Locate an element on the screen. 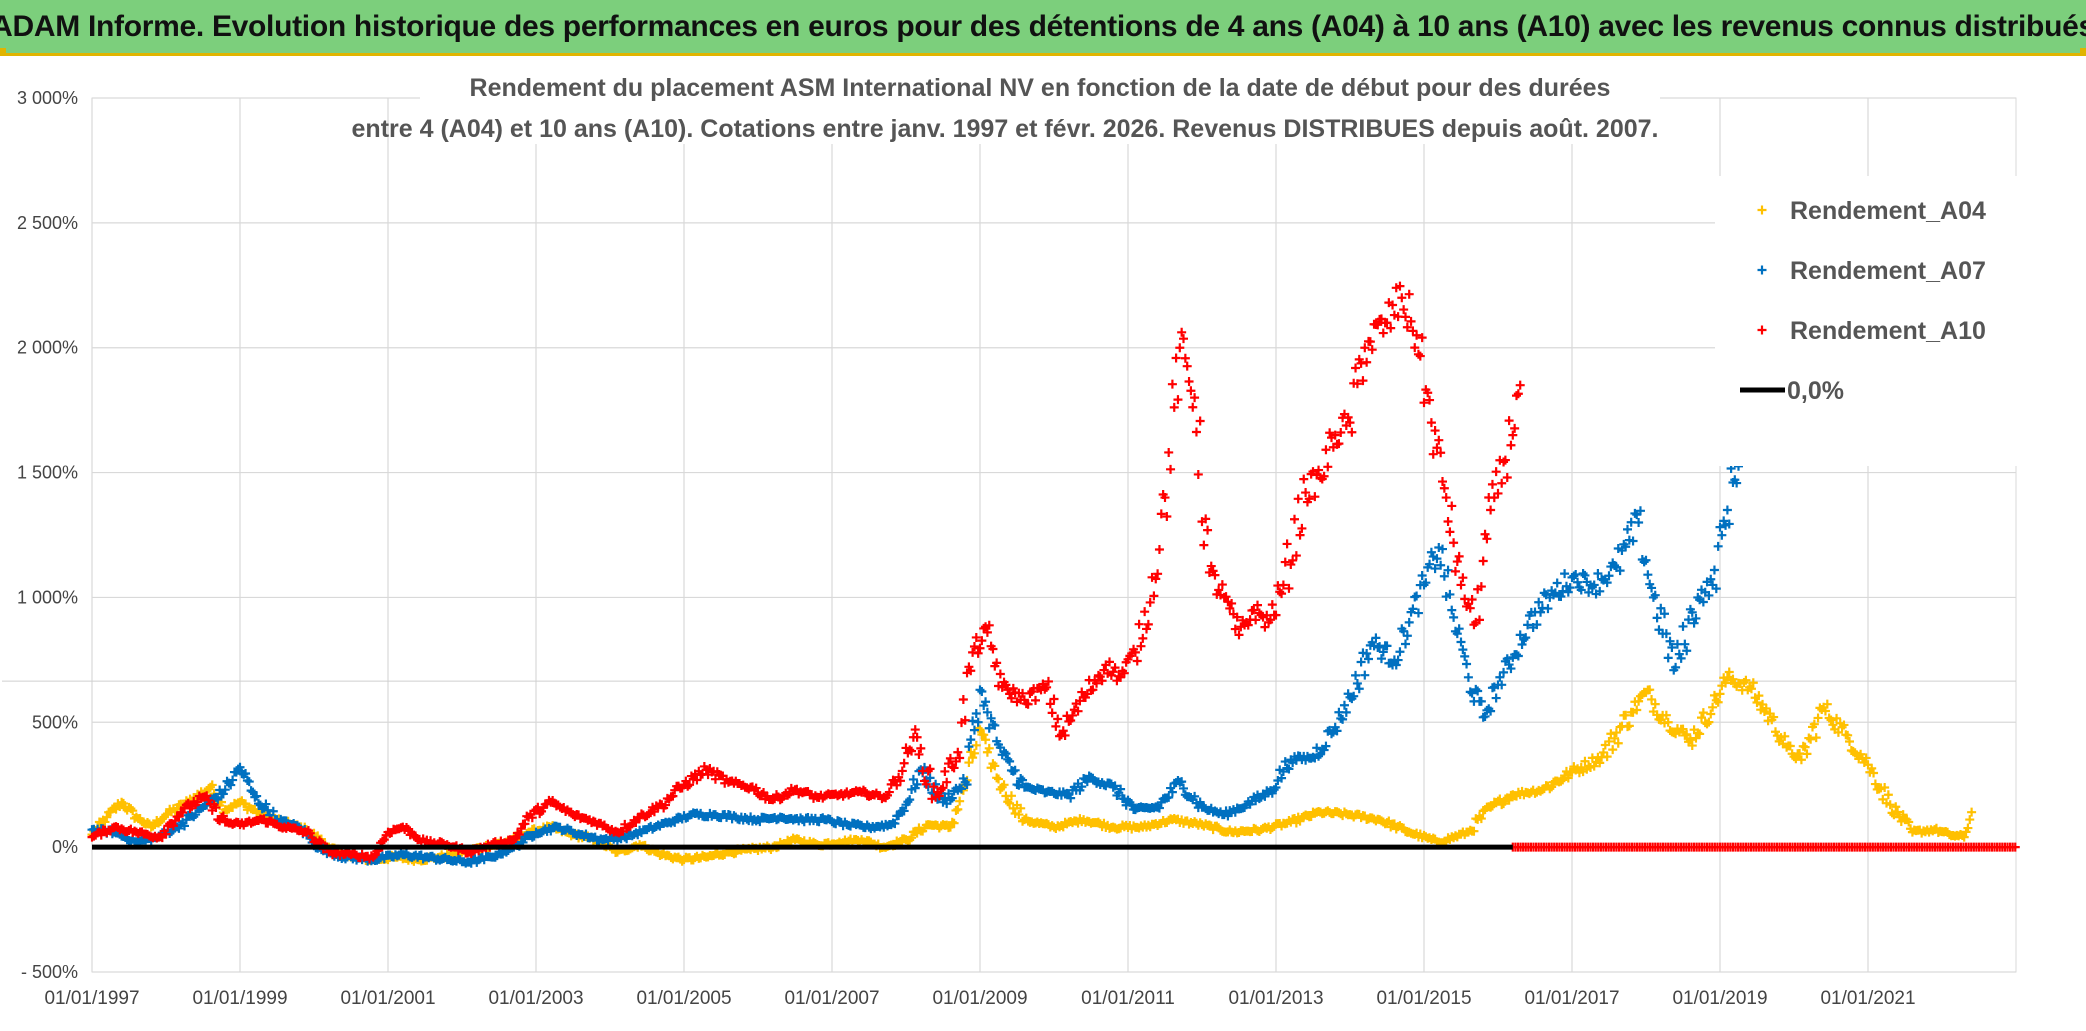  legend-label: 0,0% is located at coordinates (1815, 391).